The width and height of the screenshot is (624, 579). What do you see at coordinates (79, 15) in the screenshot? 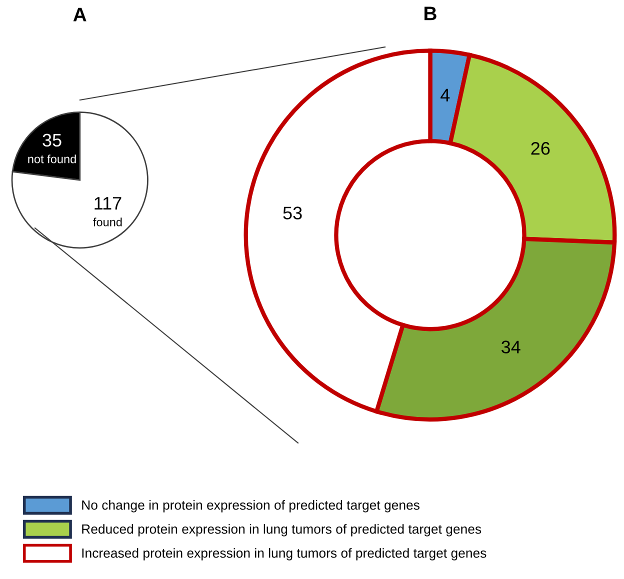
I see `chart-title: A` at bounding box center [79, 15].